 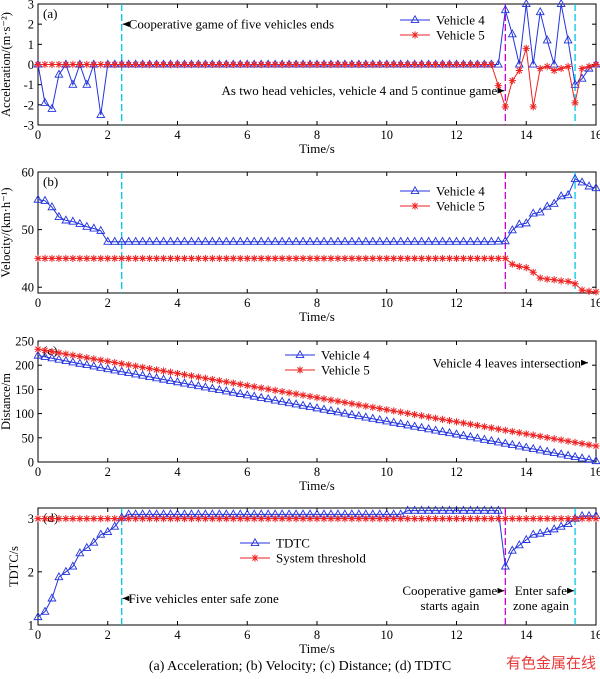 What do you see at coordinates (108, 135) in the screenshot?
I see `x-tick-label: 2` at bounding box center [108, 135].